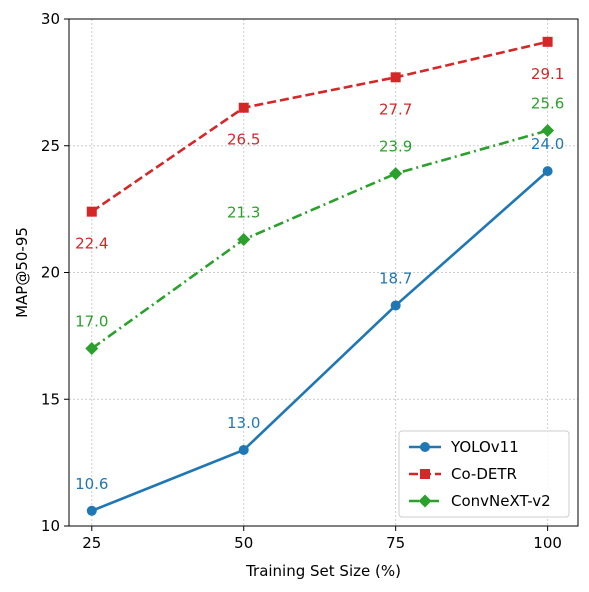 The height and width of the screenshot is (592, 589). I want to click on data-label: 27.7, so click(395, 109).